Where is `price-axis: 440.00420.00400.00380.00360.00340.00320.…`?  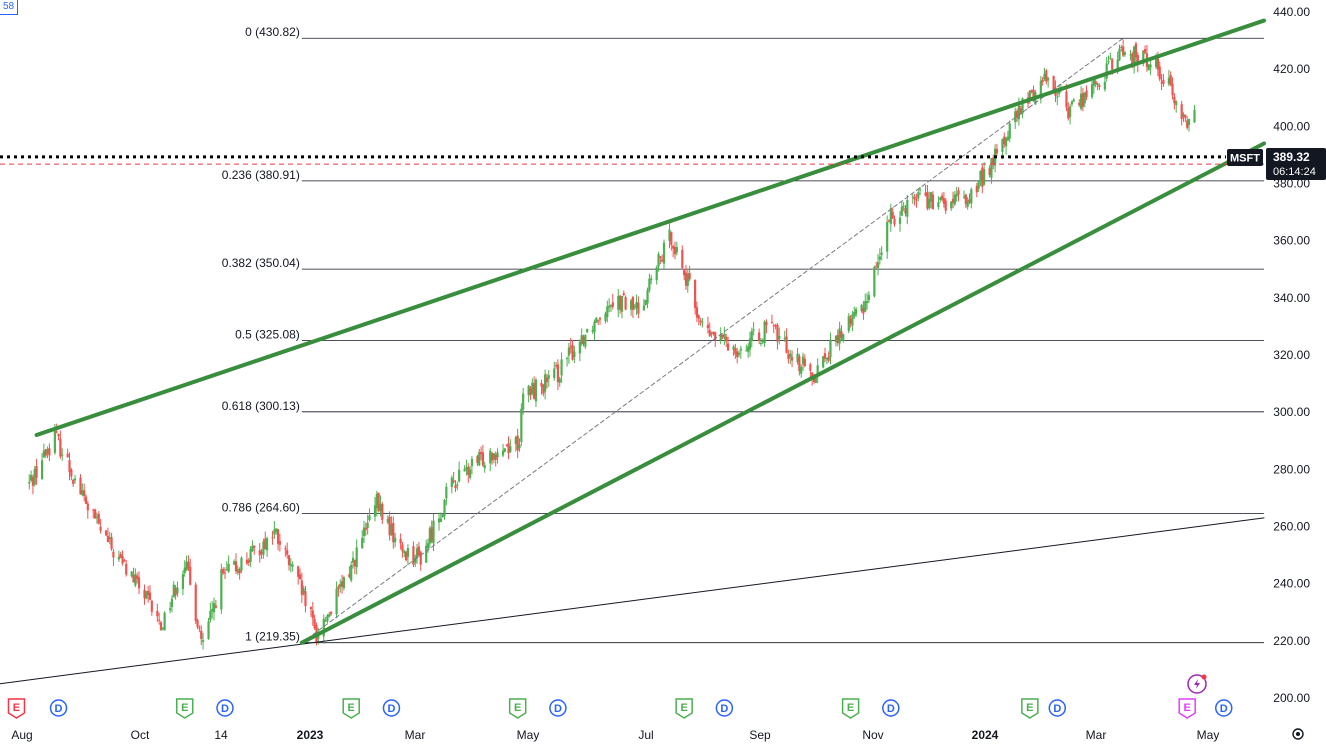
price-axis: 440.00420.00400.00380.00360.00340.00320.… is located at coordinates (1291, 355).